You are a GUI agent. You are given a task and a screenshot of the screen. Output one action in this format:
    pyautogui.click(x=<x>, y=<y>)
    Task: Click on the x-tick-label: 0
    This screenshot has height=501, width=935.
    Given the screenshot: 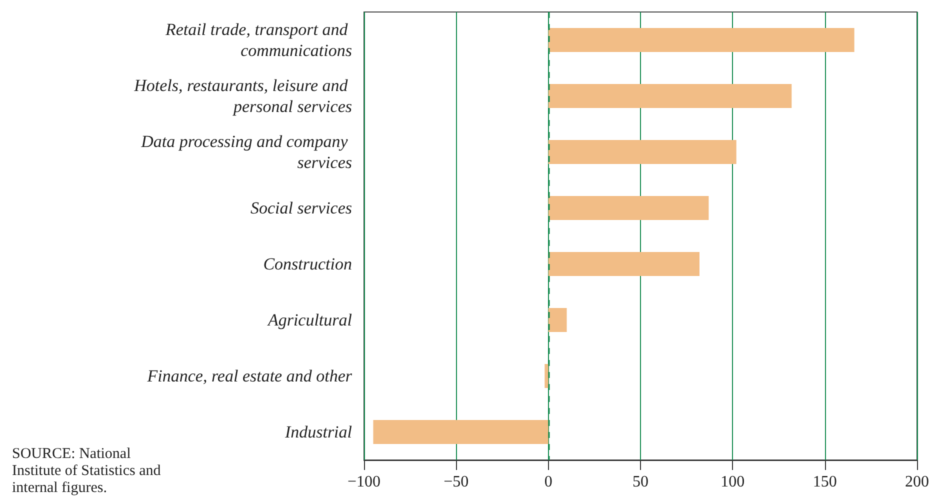 What is the action you would take?
    pyautogui.click(x=548, y=482)
    